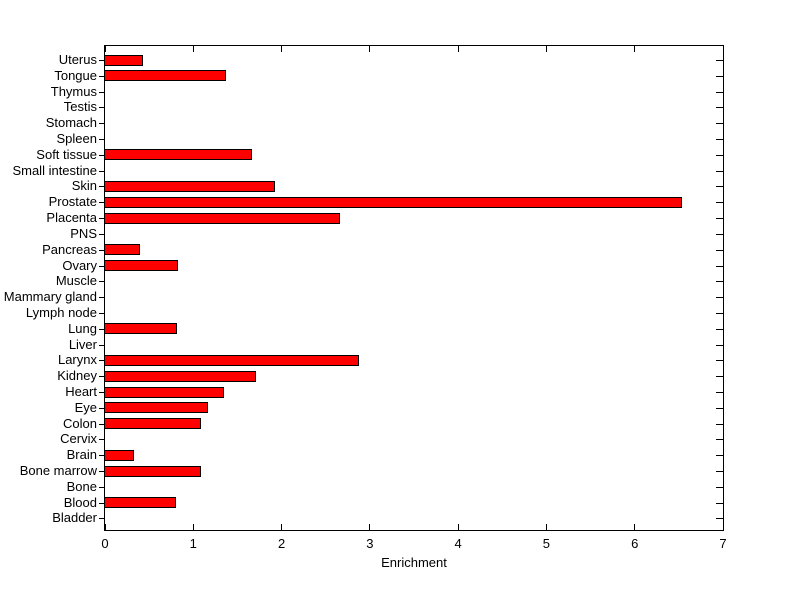 Image resolution: width=800 pixels, height=599 pixels. Describe the element at coordinates (83, 233) in the screenshot. I see `ytick-label-pns: PNS` at that location.